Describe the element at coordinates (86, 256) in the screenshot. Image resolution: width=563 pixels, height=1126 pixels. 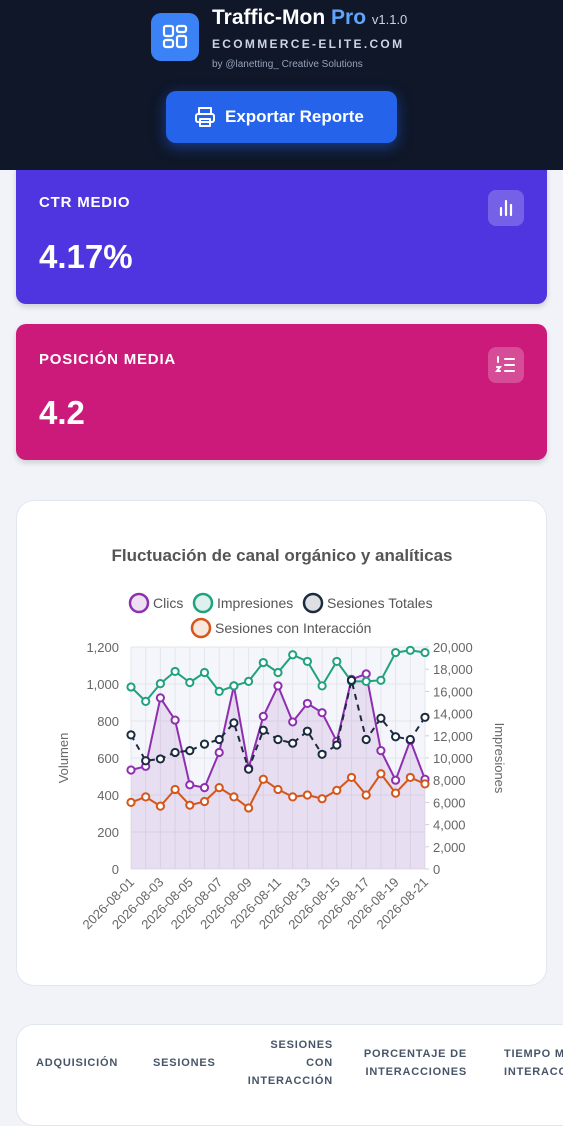
I see `stat-value: 4.17%` at that location.